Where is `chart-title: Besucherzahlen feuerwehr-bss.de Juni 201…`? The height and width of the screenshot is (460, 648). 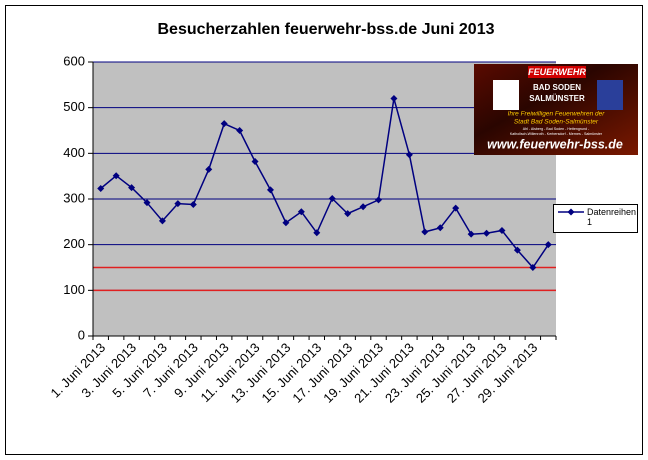 chart-title: Besucherzahlen feuerwehr-bss.de Juni 201… is located at coordinates (325, 29).